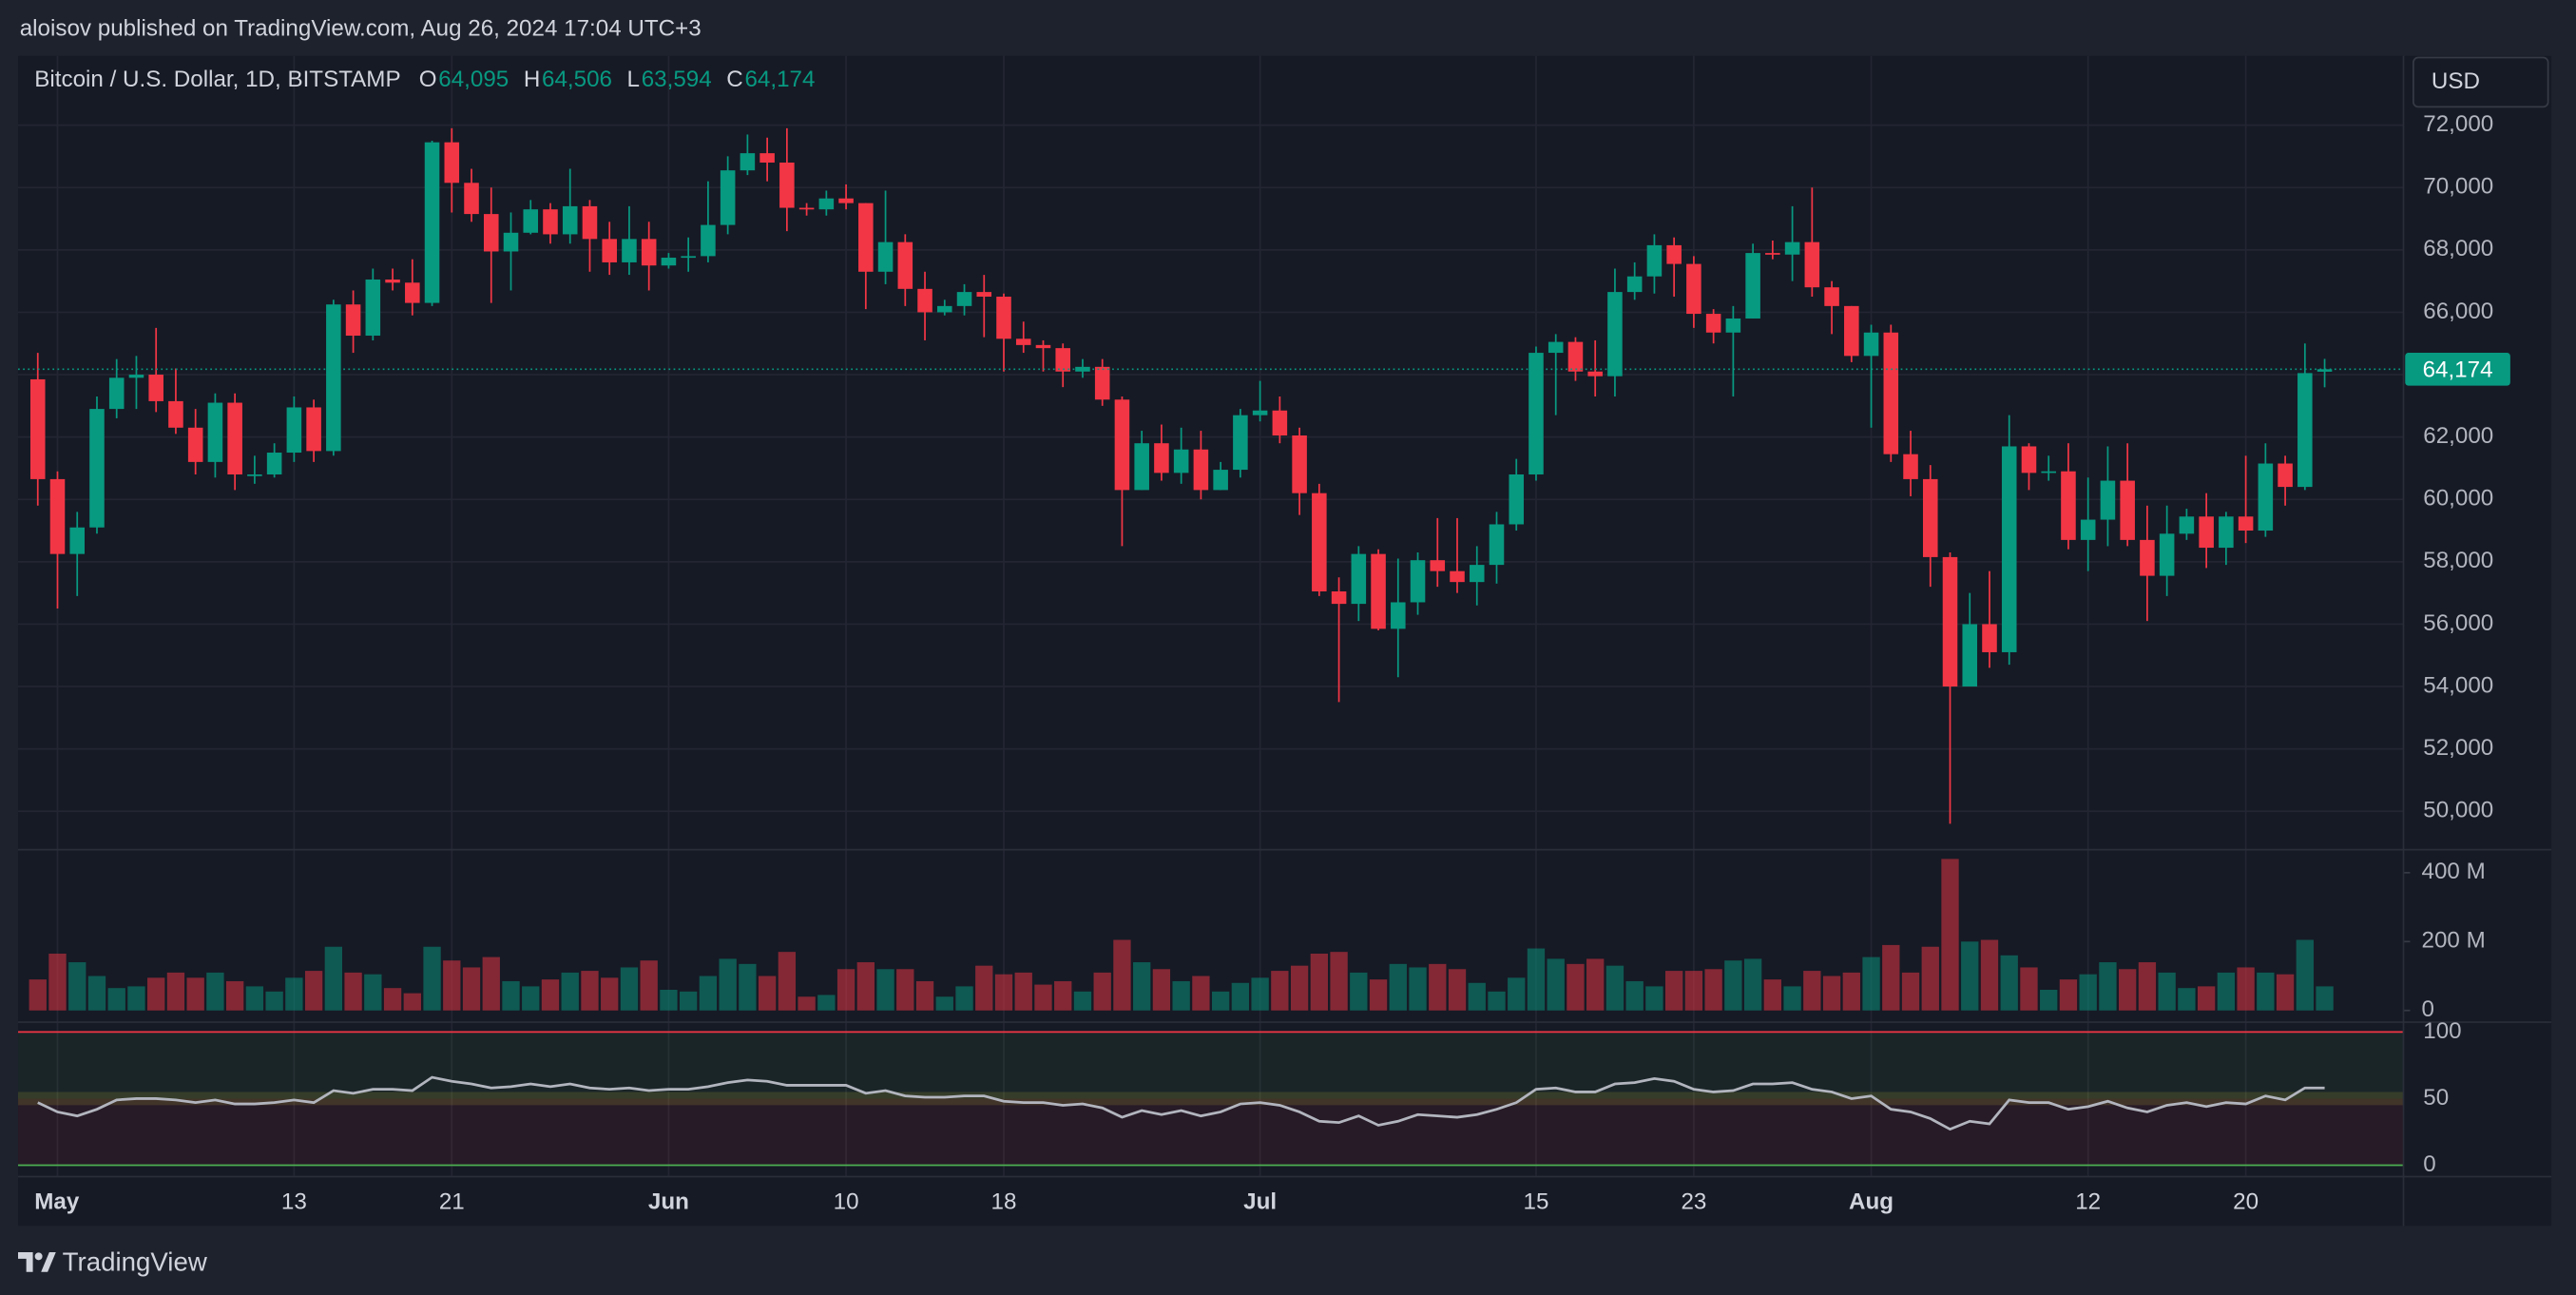 The width and height of the screenshot is (2576, 1295). What do you see at coordinates (217, 79) in the screenshot?
I see `symbol-title: Bitcoin / U.S. Dollar, 1D, BITSTAMP` at bounding box center [217, 79].